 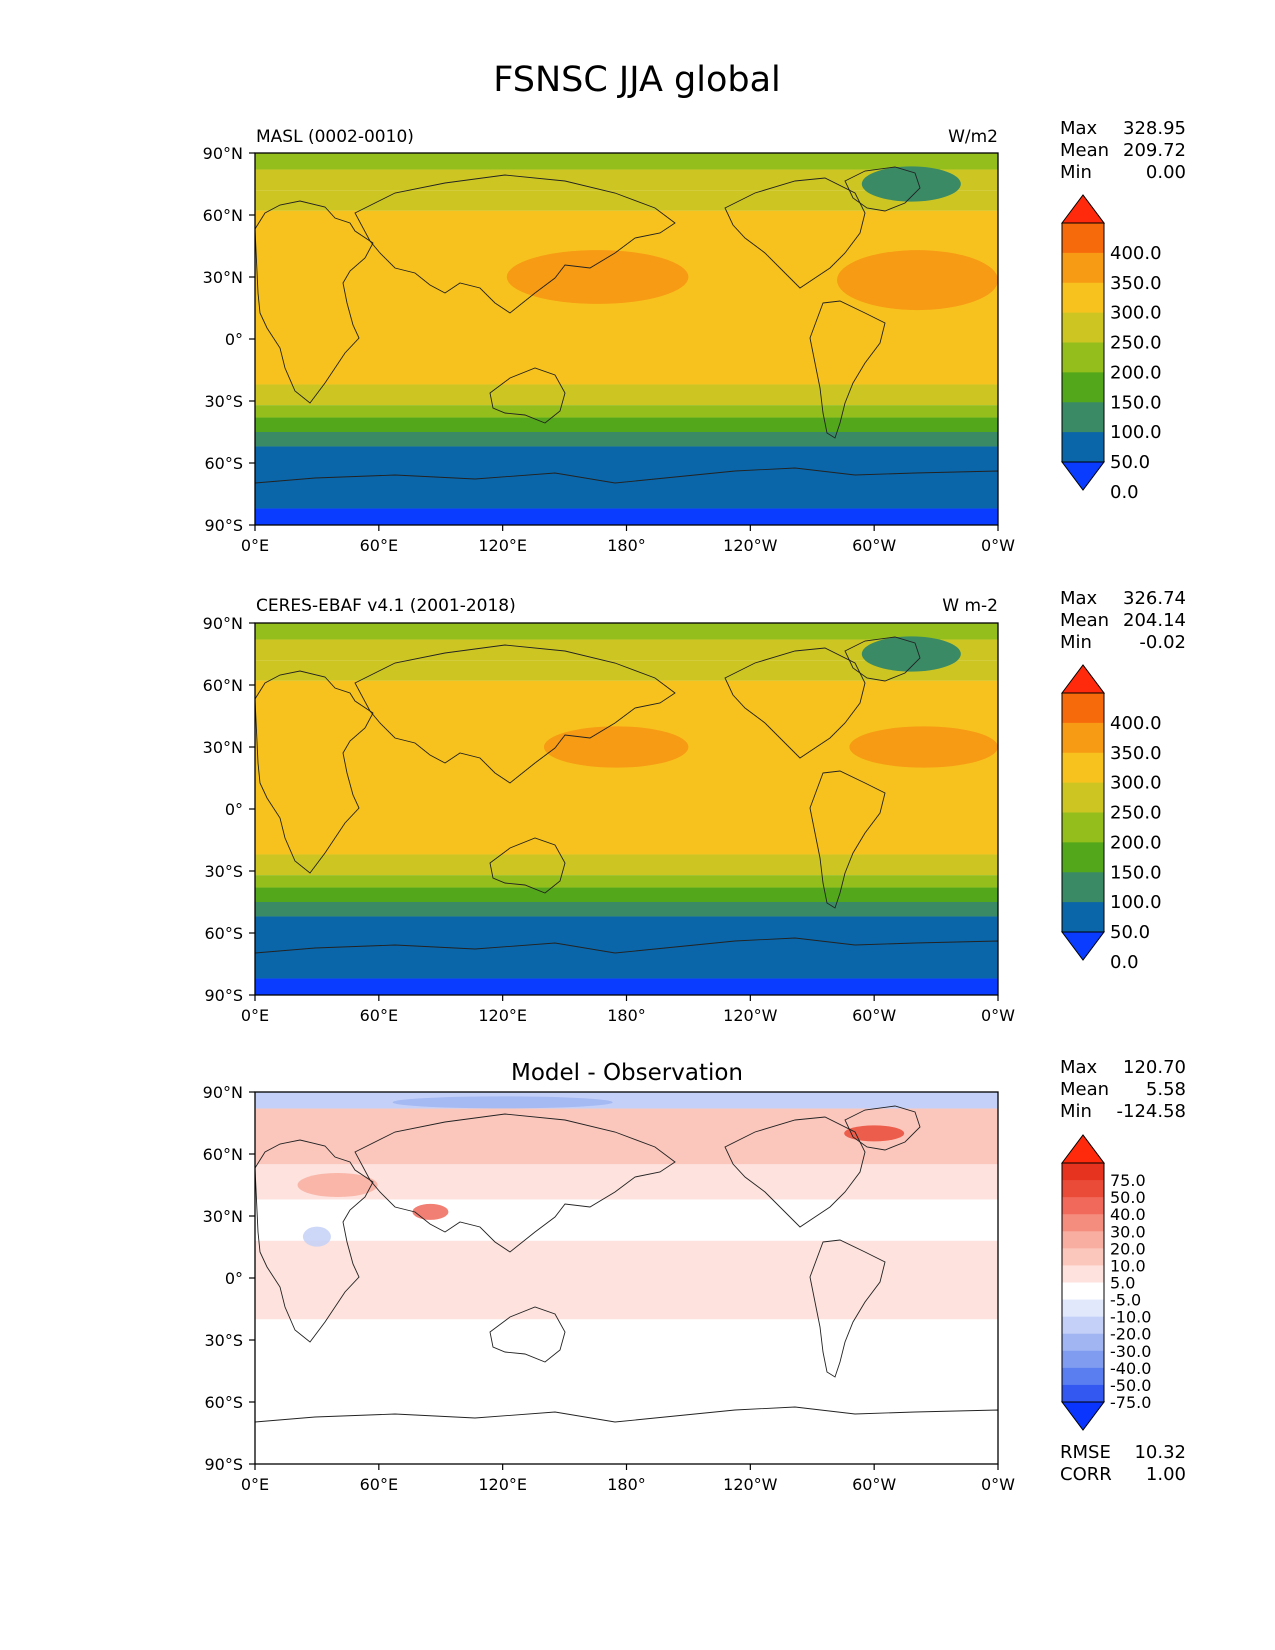 I want to click on colorbar-level-label: -50.0, so click(x=1130, y=1385).